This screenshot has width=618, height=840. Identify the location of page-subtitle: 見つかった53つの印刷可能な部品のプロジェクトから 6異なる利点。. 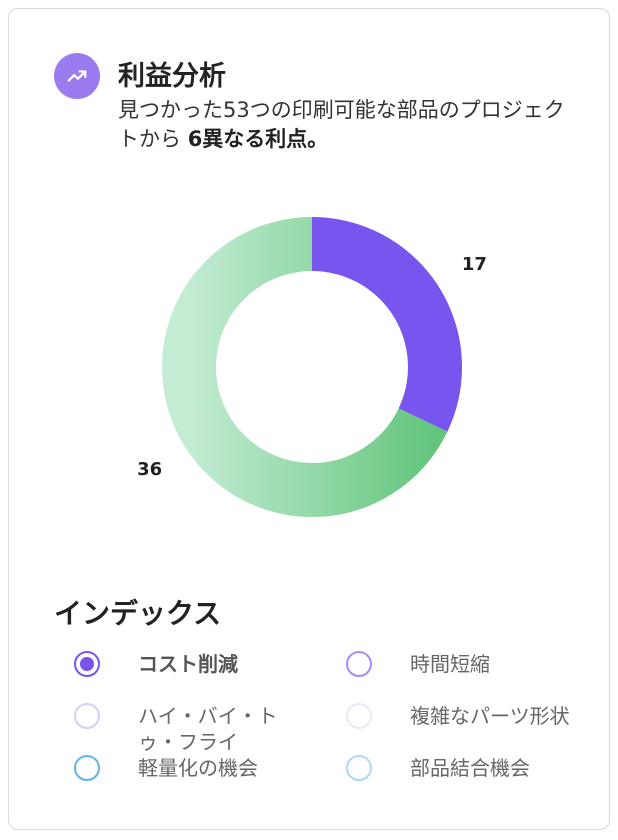
(343, 125).